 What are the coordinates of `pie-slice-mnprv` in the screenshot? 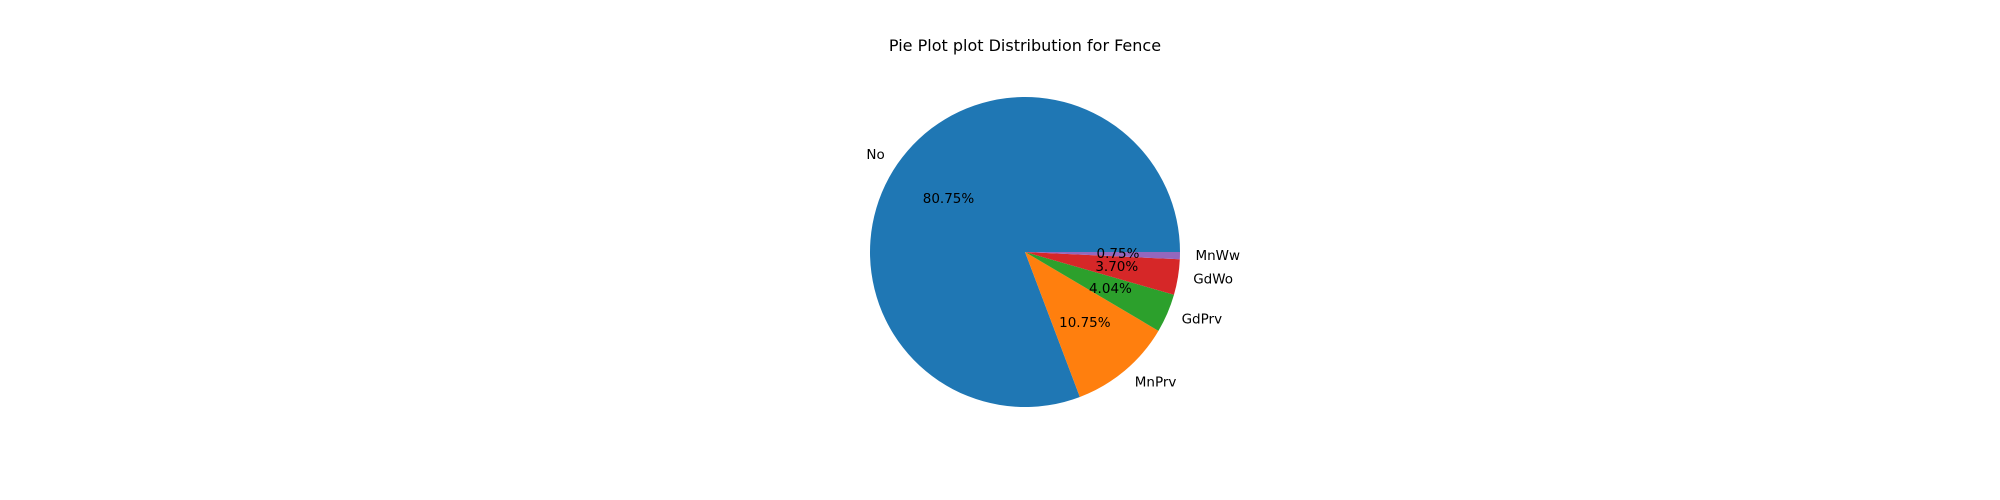 It's located at (1092, 324).